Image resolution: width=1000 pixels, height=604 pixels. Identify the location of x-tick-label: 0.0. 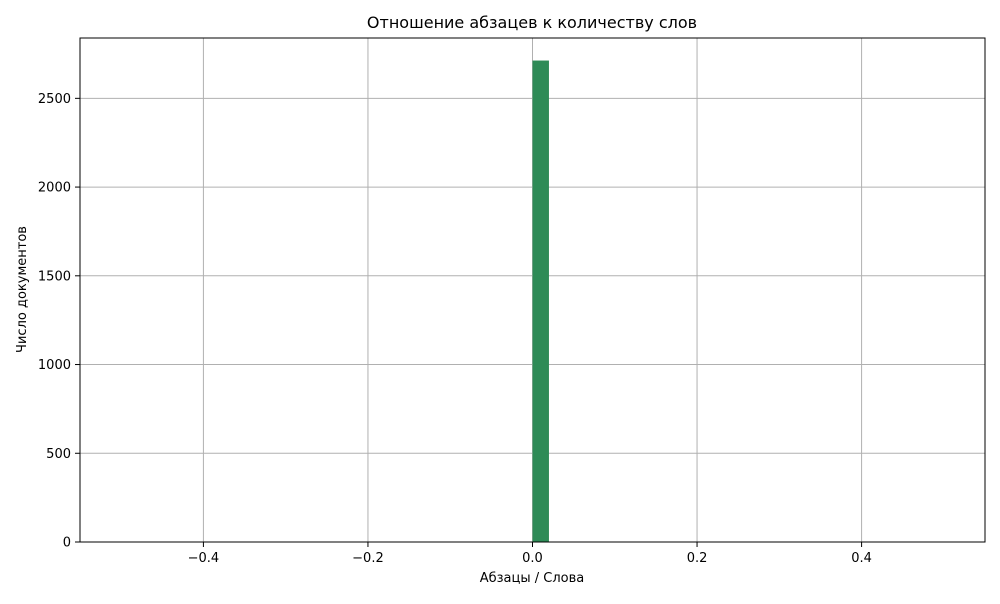
(532, 558).